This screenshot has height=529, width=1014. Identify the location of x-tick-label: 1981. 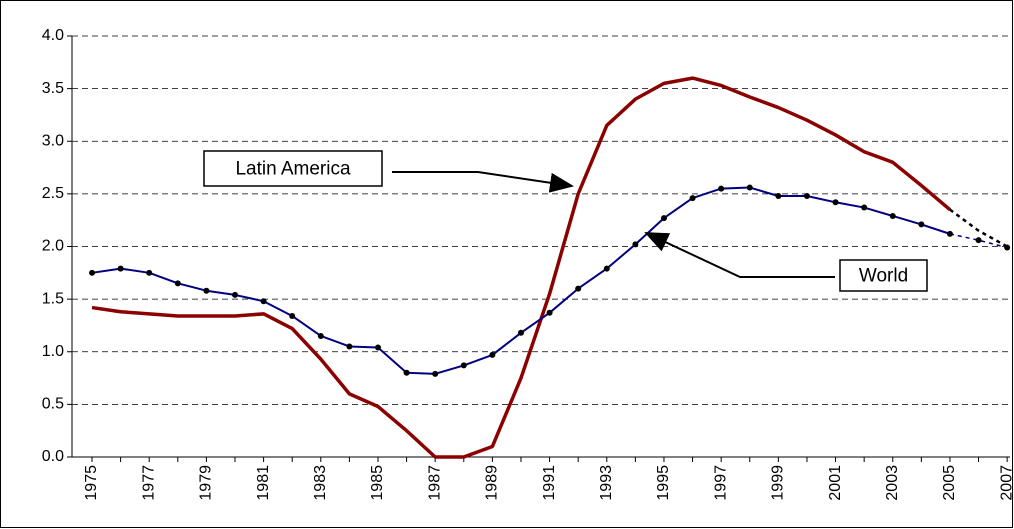
(263, 483).